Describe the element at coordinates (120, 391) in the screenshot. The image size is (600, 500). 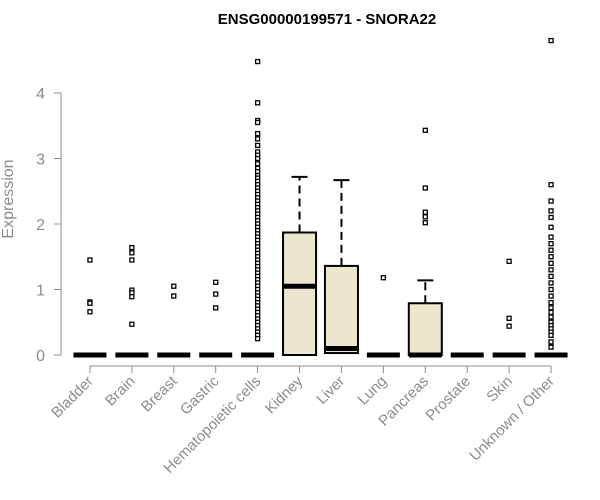
I see `x-tick-label: Brain` at that location.